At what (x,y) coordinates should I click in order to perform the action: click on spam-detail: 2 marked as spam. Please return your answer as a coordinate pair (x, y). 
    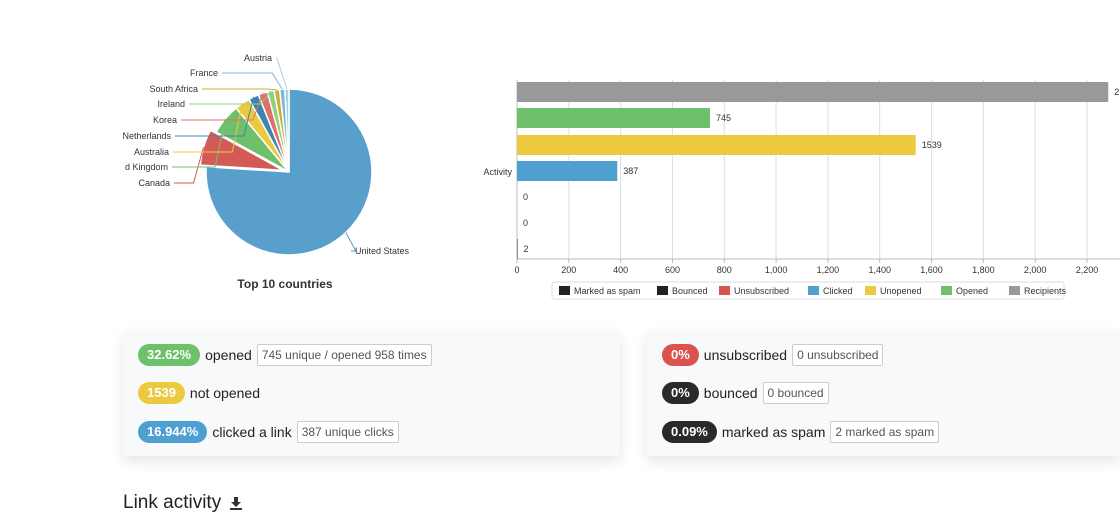
    Looking at the image, I should click on (885, 432).